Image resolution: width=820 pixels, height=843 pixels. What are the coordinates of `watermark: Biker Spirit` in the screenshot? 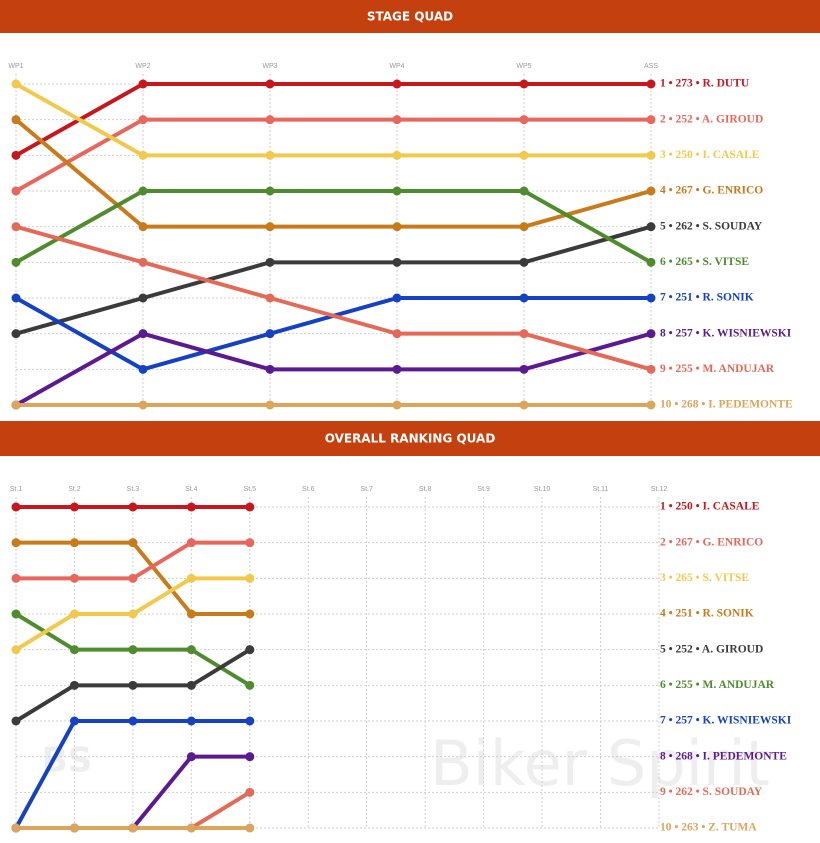 It's located at (600, 763).